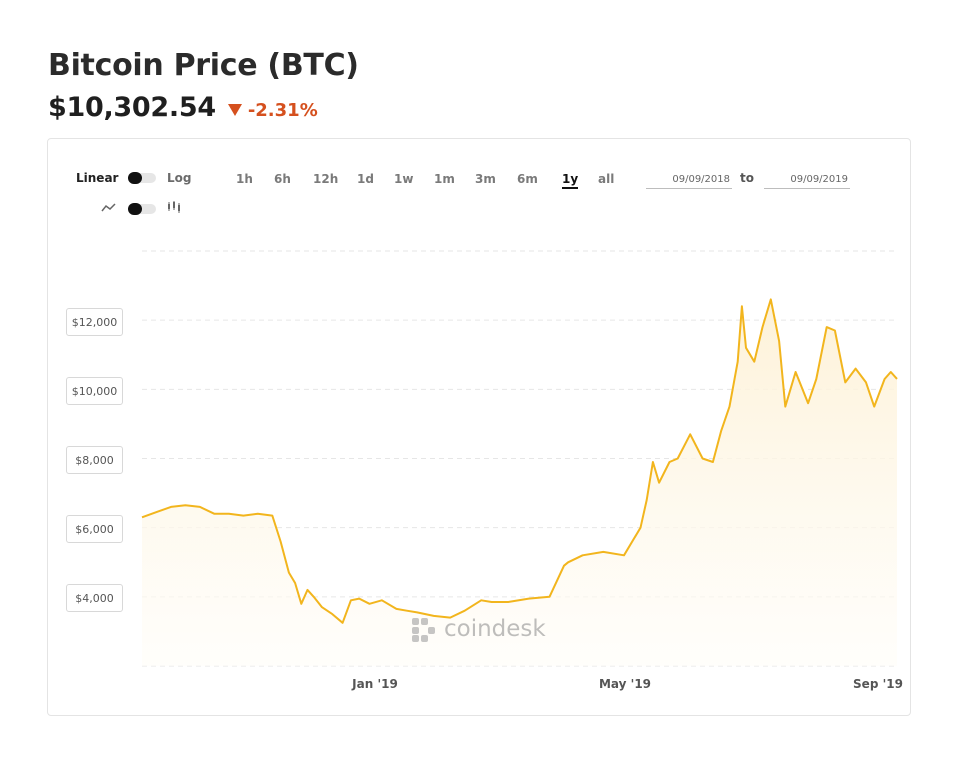  I want to click on page-title: Bitcoin Price (BTC), so click(203, 65).